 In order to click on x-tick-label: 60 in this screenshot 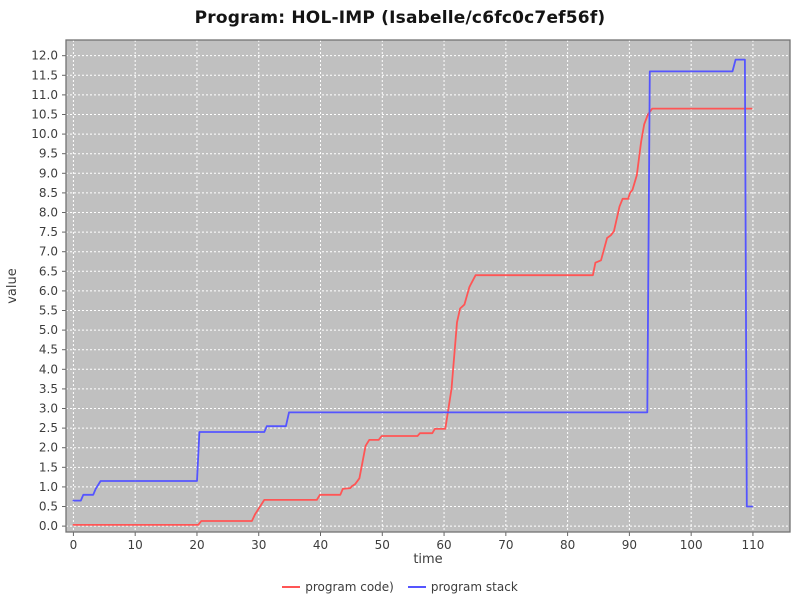, I will do `click(443, 545)`.